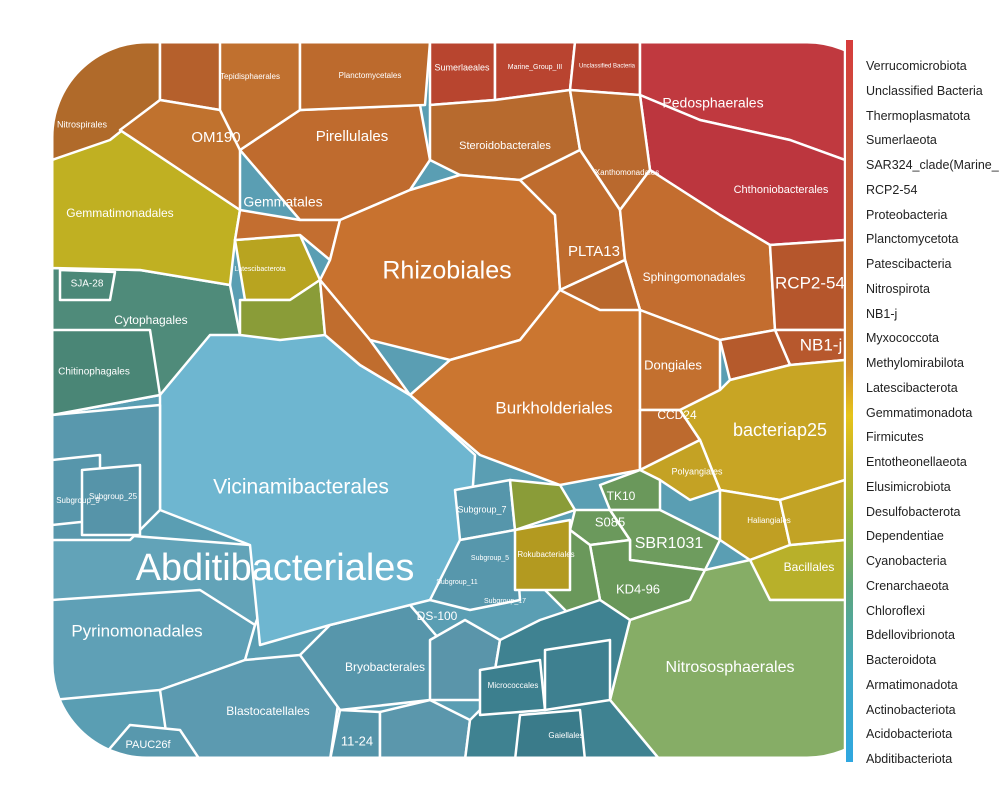 The height and width of the screenshot is (800, 1000). What do you see at coordinates (78, 500) in the screenshot?
I see `label-subgroup9: Subgroup_9` at bounding box center [78, 500].